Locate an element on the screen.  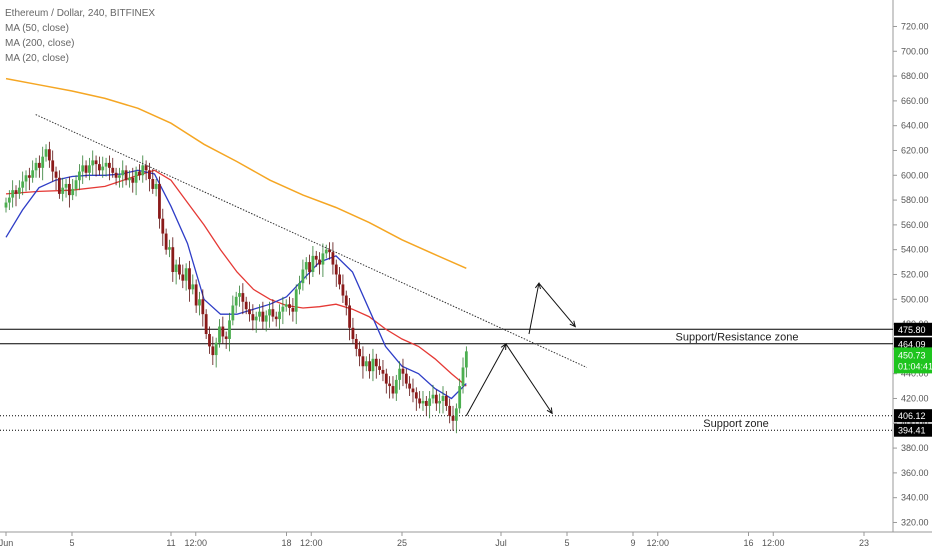
y-tick-label: 660.00 is located at coordinates (915, 101).